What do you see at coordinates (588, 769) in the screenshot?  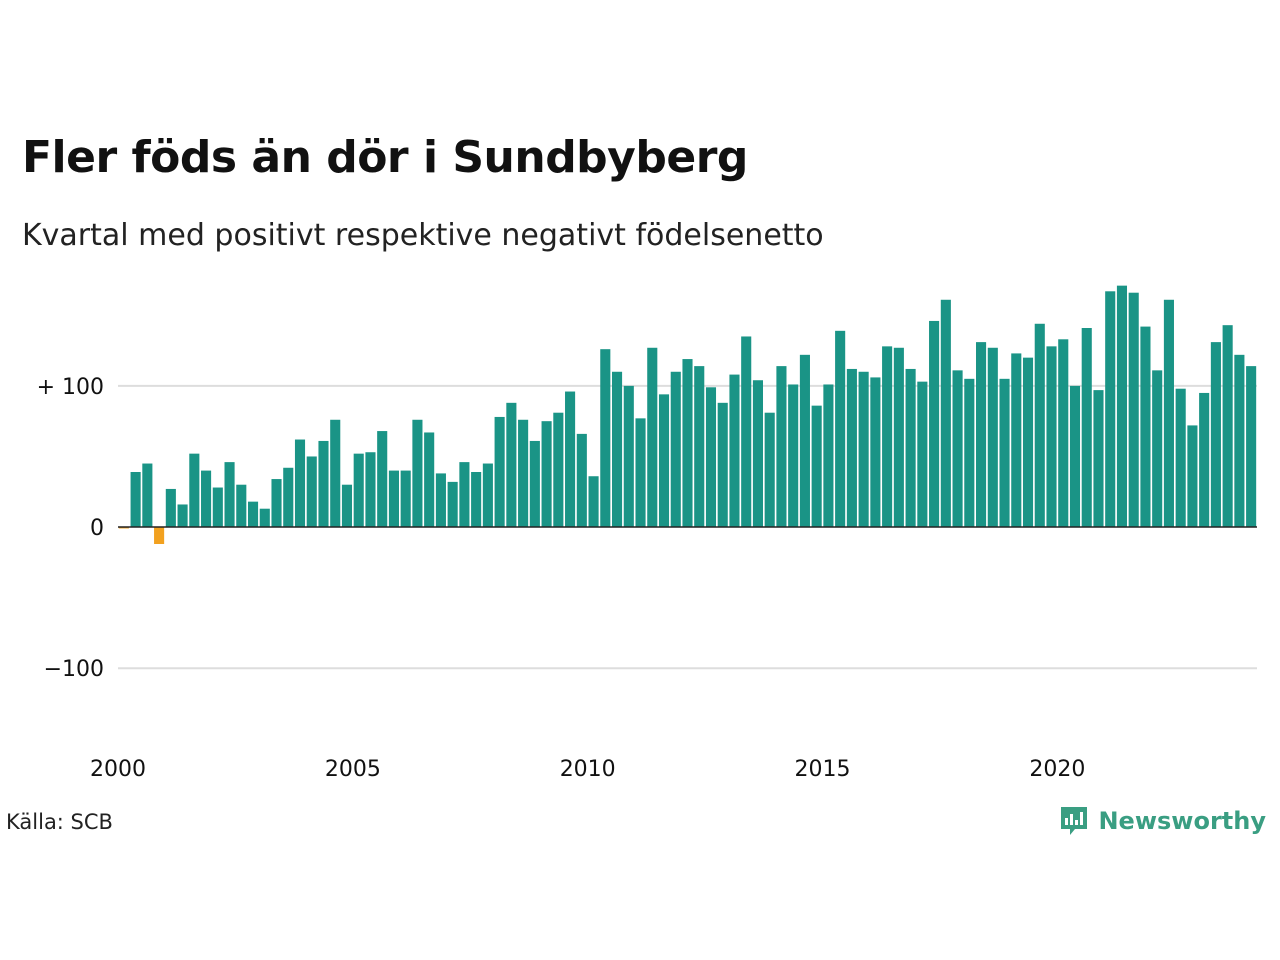 I see `x-tick-label: 2010` at bounding box center [588, 769].